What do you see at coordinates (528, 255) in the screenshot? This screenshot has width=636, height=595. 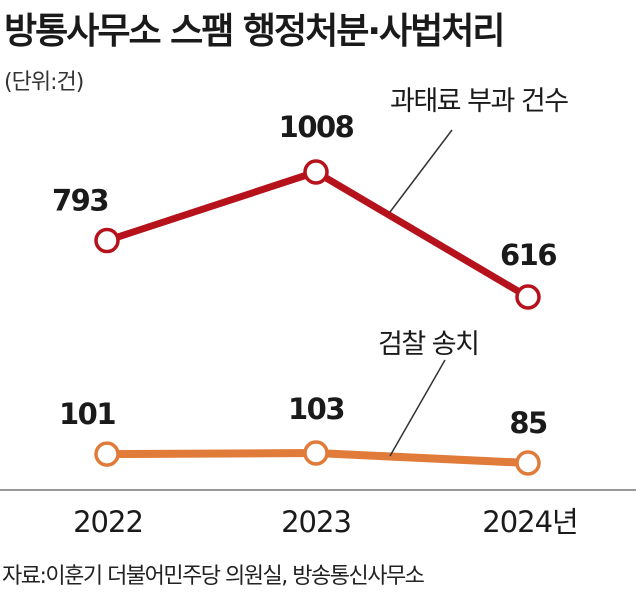 I see `data-label-s0-2: 616` at bounding box center [528, 255].